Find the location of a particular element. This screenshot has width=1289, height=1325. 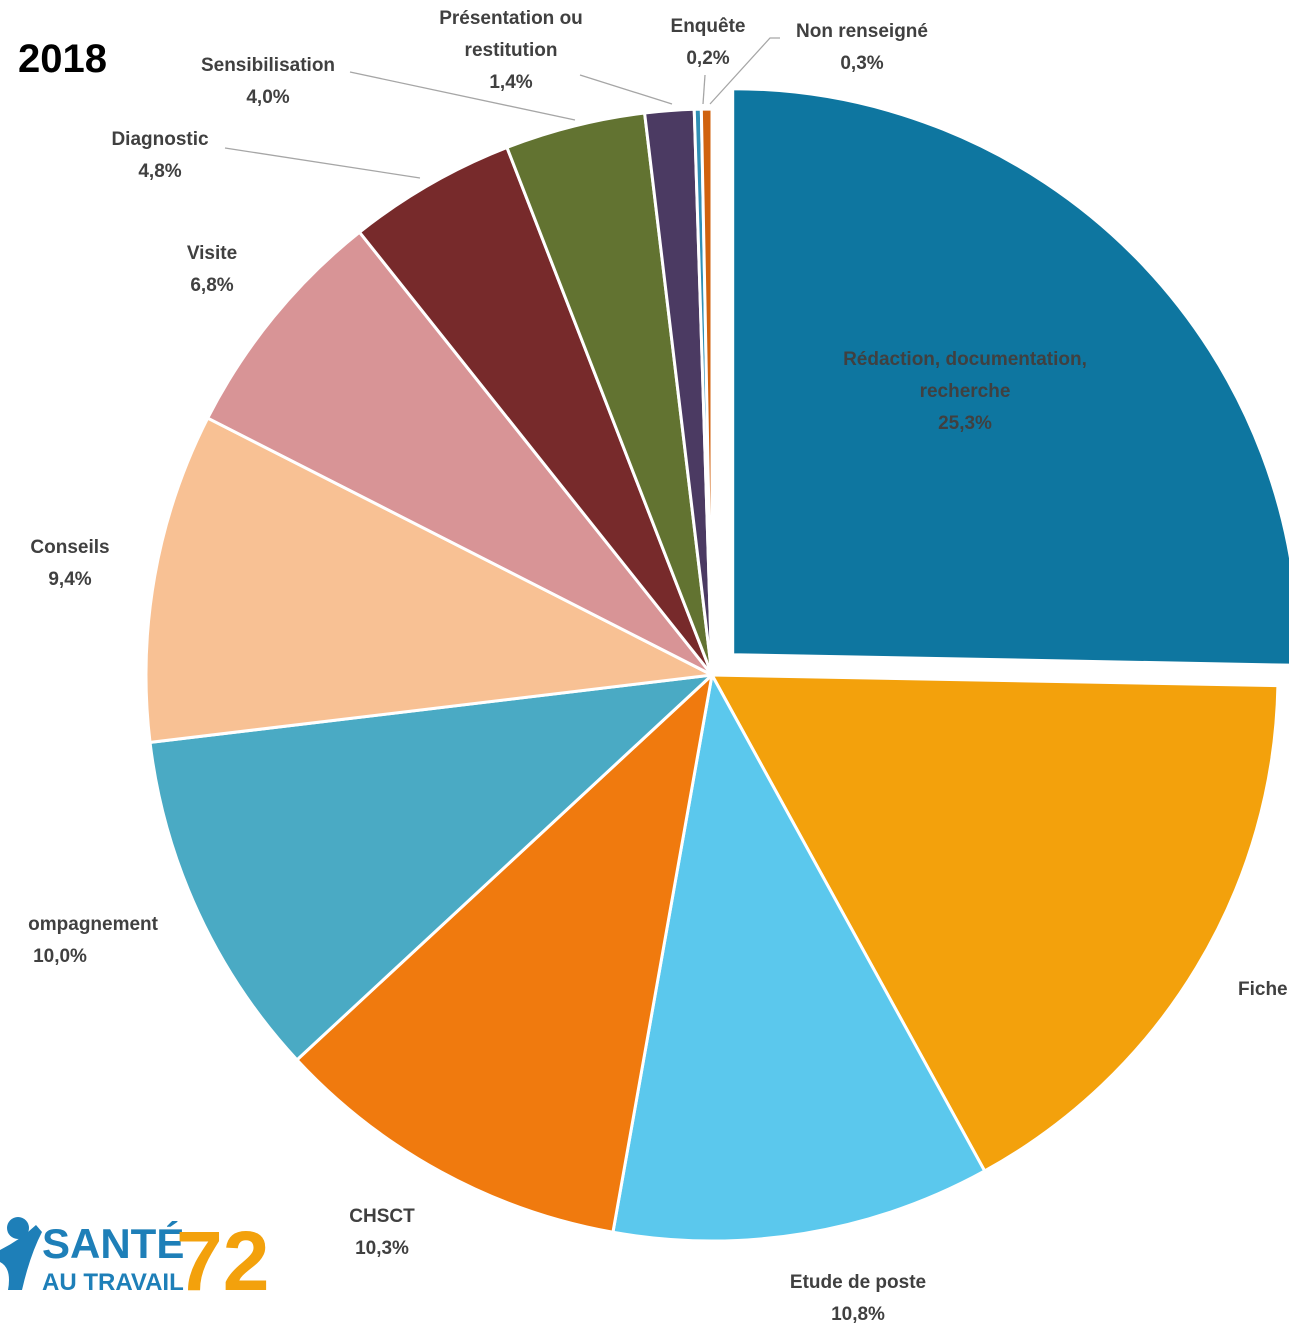

category-label: Etude de poste is located at coordinates (858, 1282).